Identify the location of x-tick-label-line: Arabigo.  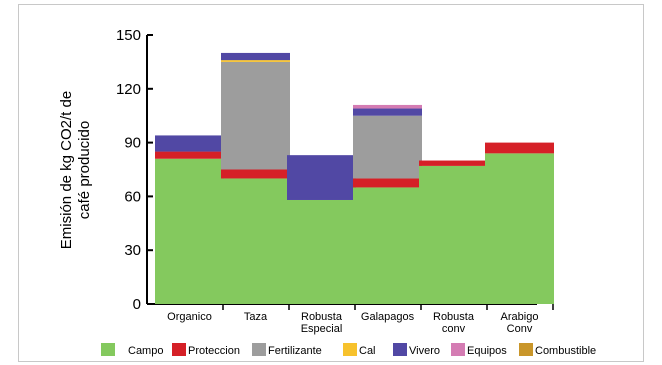
(520, 317).